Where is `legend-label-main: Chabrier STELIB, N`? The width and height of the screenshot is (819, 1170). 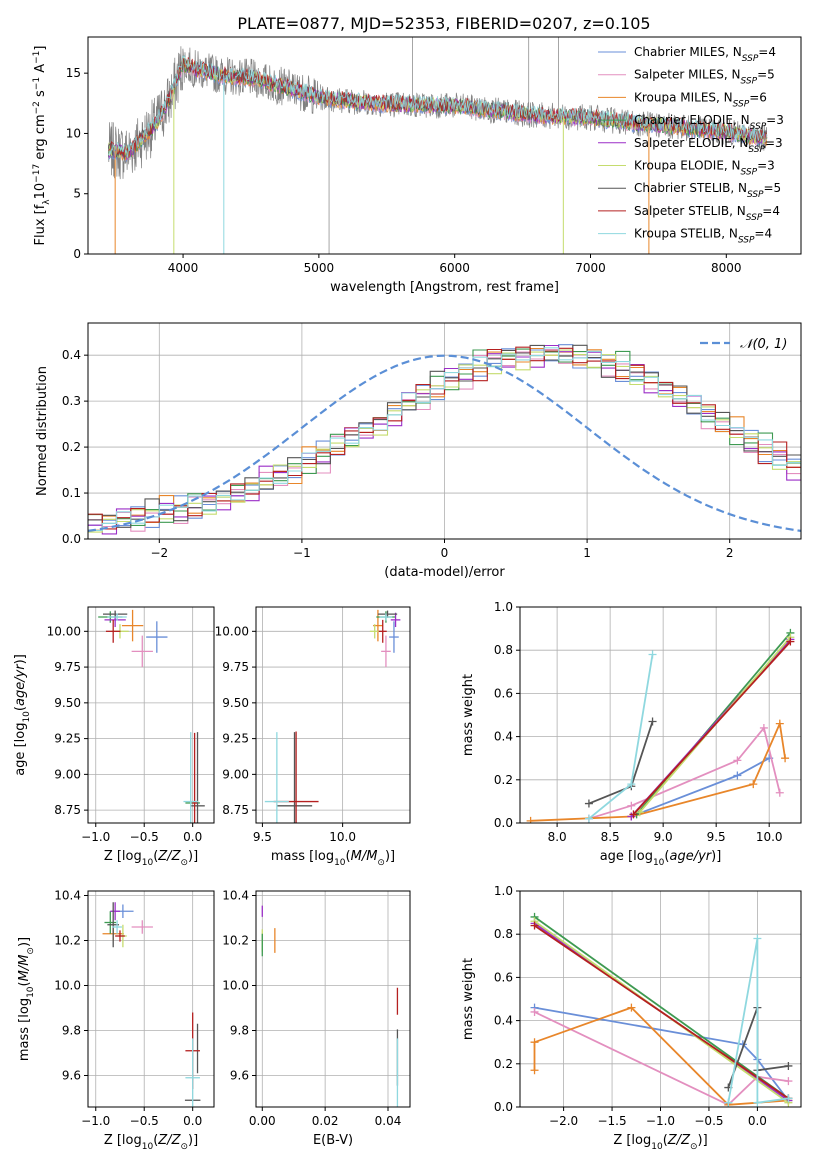
legend-label-main: Chabrier STELIB, N is located at coordinates (690, 188).